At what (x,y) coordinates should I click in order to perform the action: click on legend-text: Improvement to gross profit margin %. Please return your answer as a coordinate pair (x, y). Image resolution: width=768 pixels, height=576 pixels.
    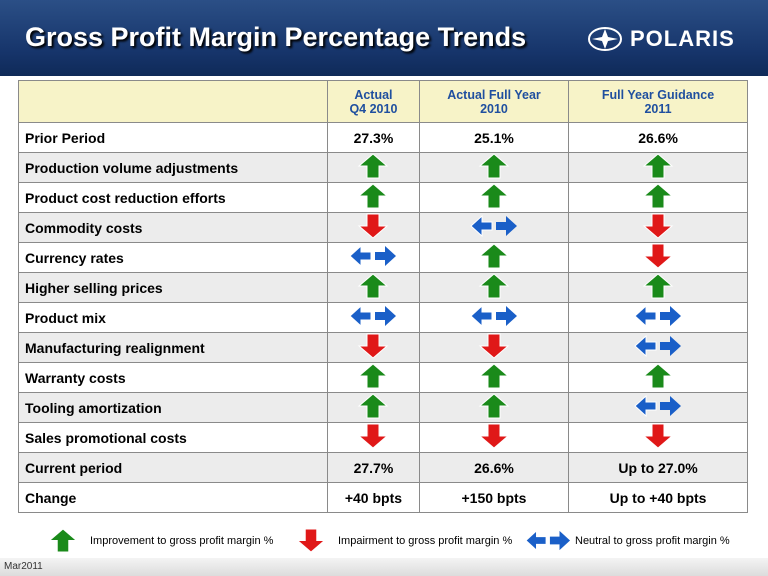
    Looking at the image, I should click on (182, 540).